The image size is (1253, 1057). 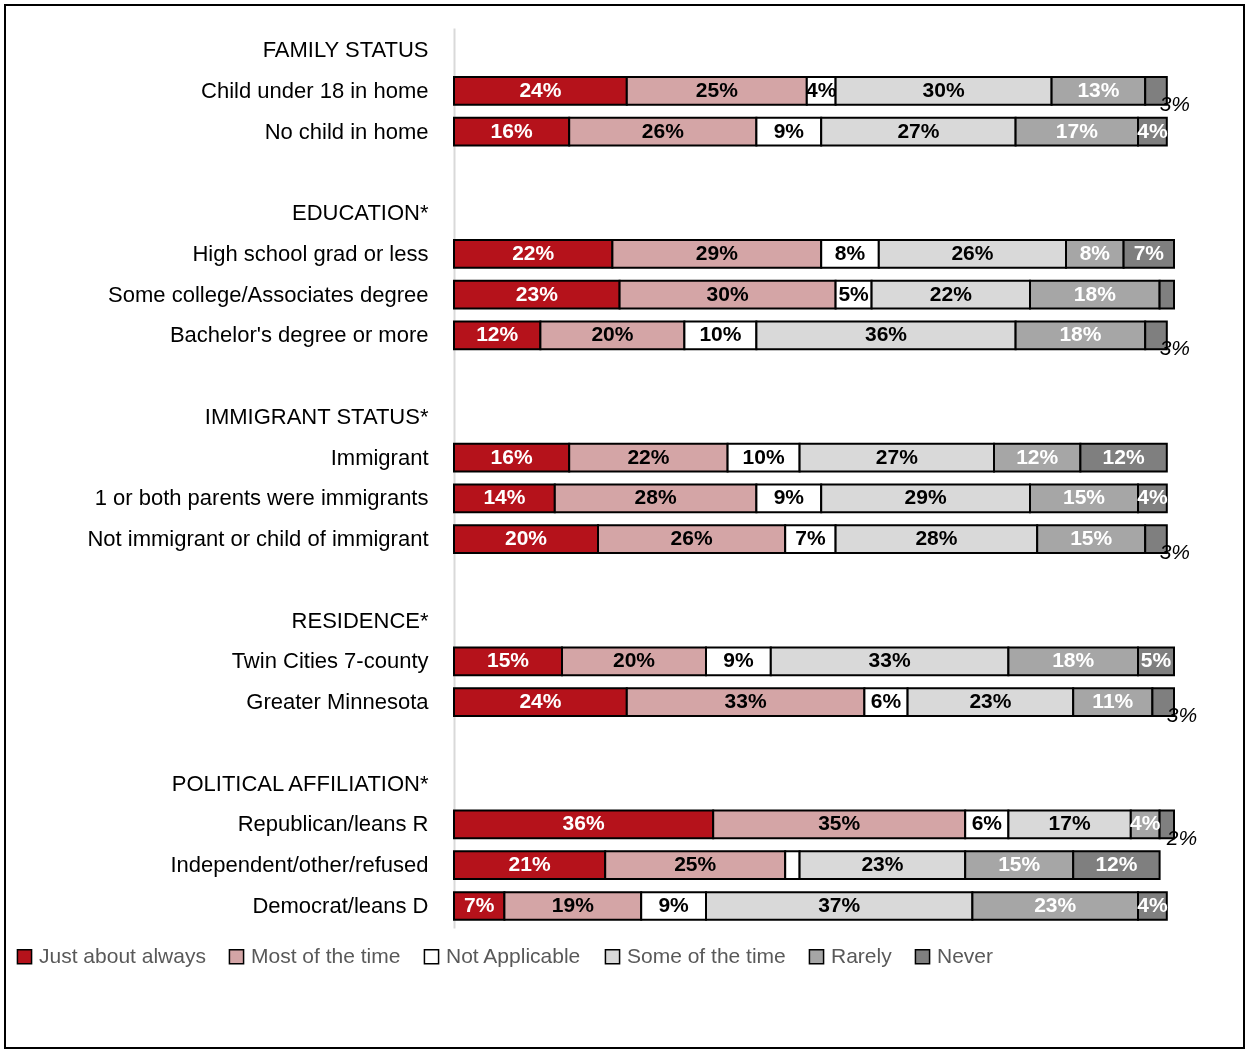 What do you see at coordinates (300, 783) in the screenshot?
I see `y-tick-label: POLITICAL AFFILIATION*` at bounding box center [300, 783].